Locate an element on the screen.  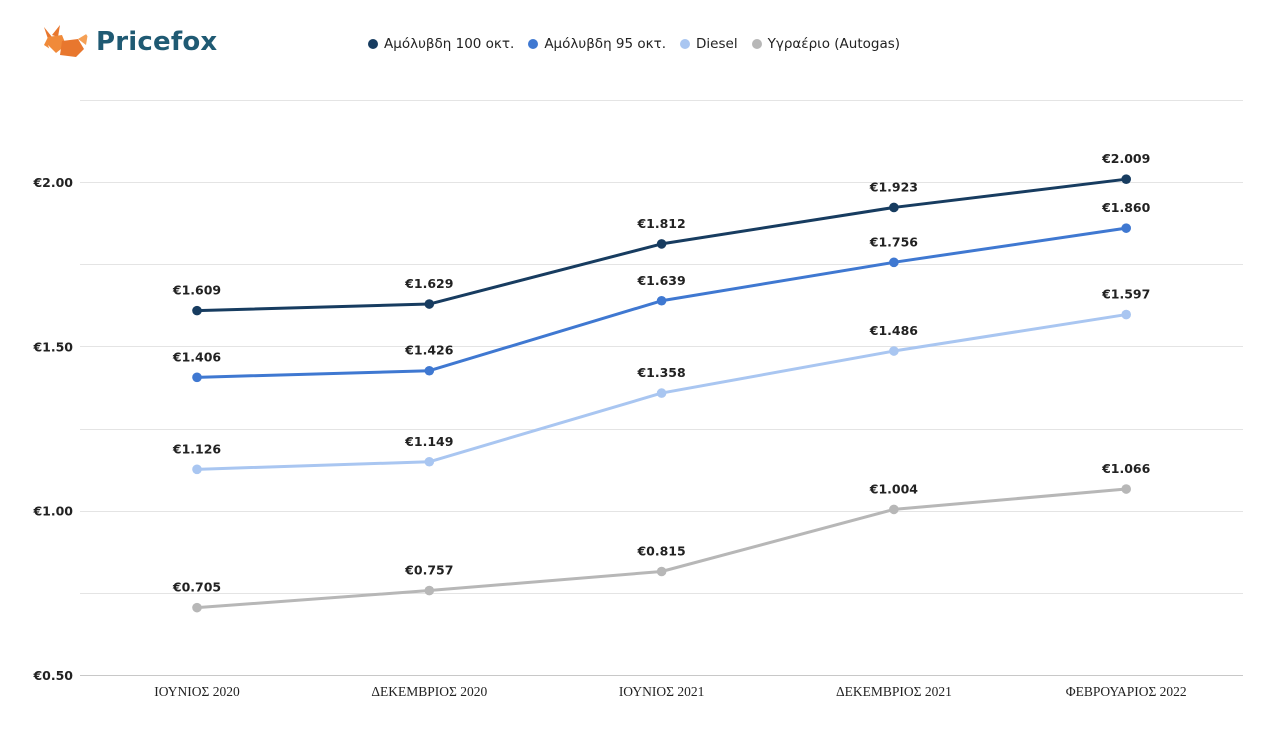
data-label: €1.860 is located at coordinates (1126, 207).